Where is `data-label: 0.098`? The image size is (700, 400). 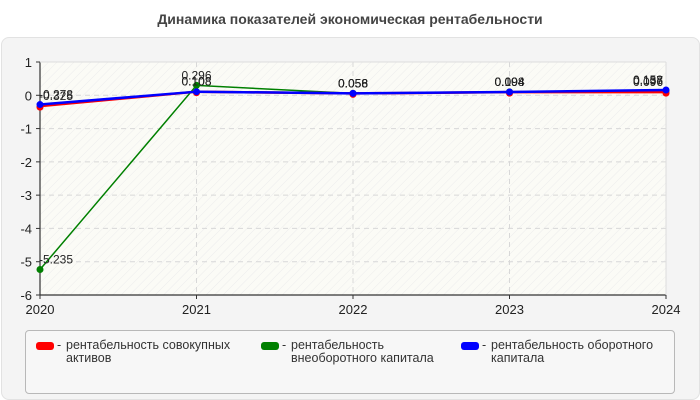 data-label: 0.098 is located at coordinates (509, 82).